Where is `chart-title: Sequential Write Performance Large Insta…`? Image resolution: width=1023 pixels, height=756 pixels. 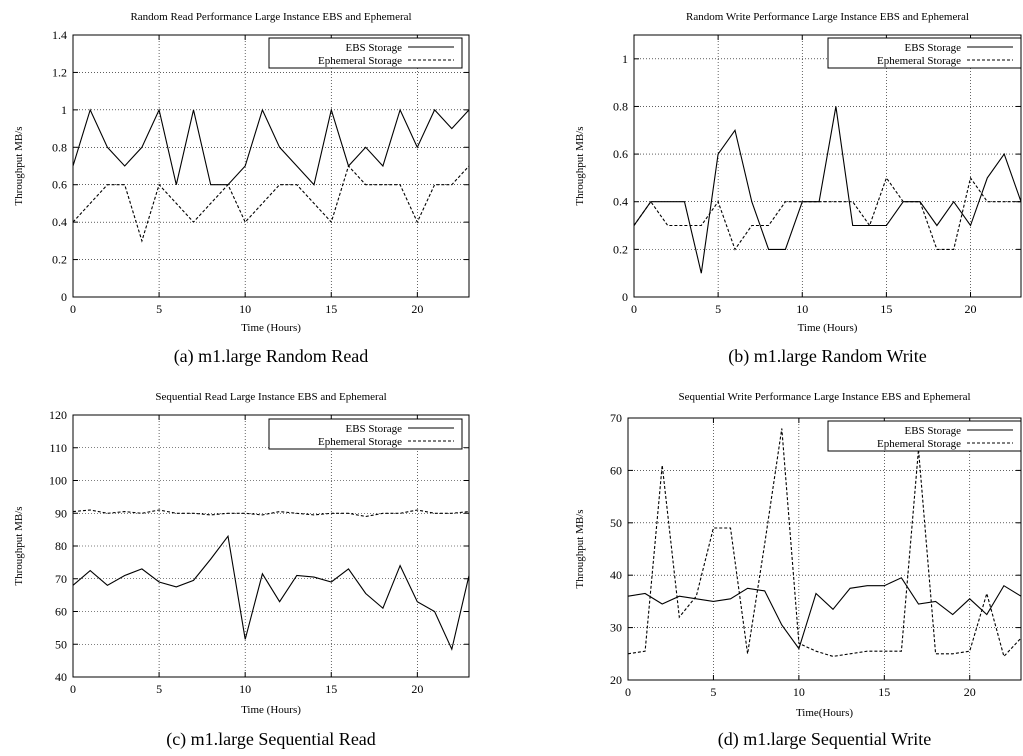
chart-title: Sequential Write Performance Large Insta… is located at coordinates (824, 397).